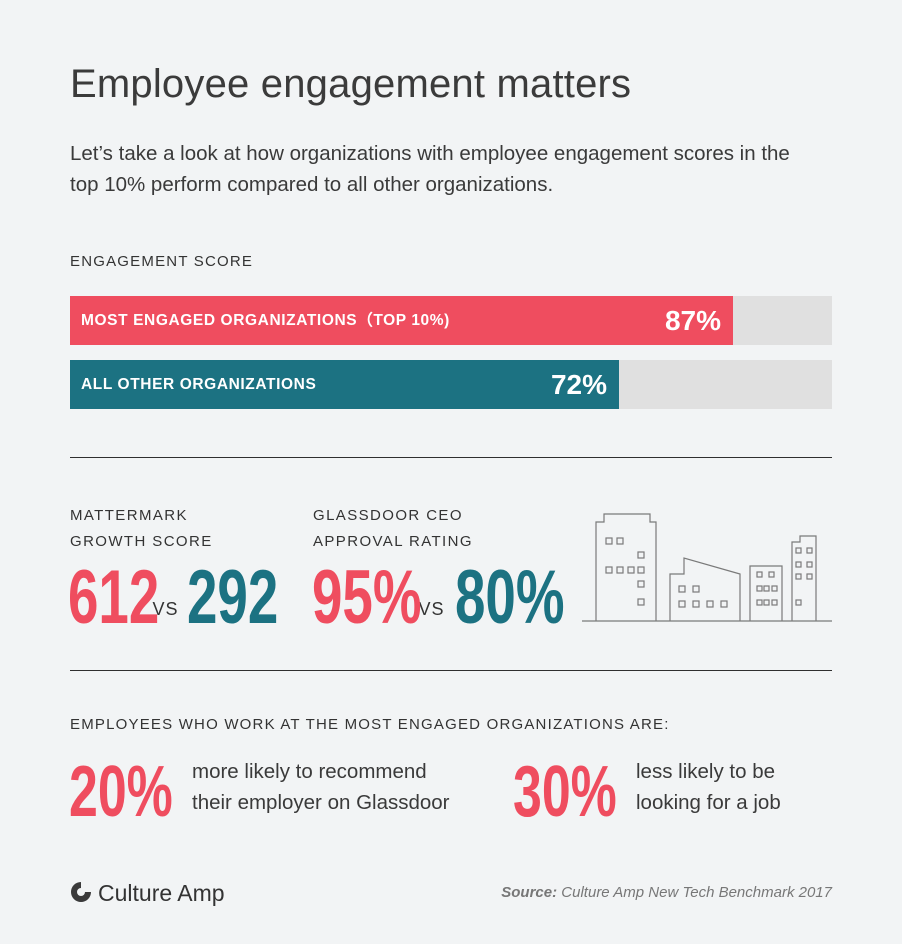  I want to click on bar-value-most-engaged: 87%, so click(692, 320).